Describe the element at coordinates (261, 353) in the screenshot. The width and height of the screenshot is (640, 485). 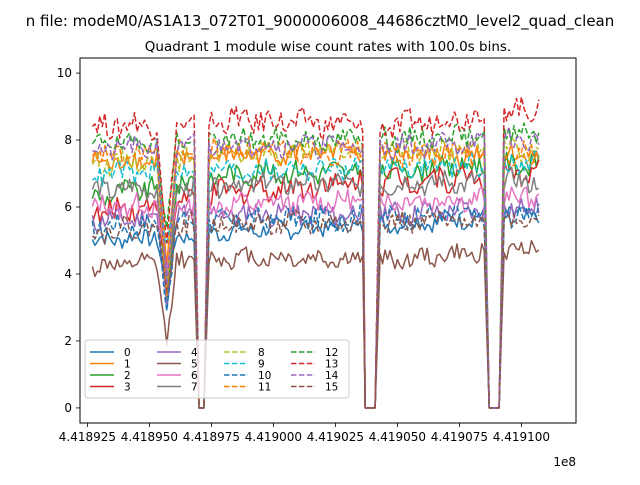
I see `legend-label: 8` at that location.